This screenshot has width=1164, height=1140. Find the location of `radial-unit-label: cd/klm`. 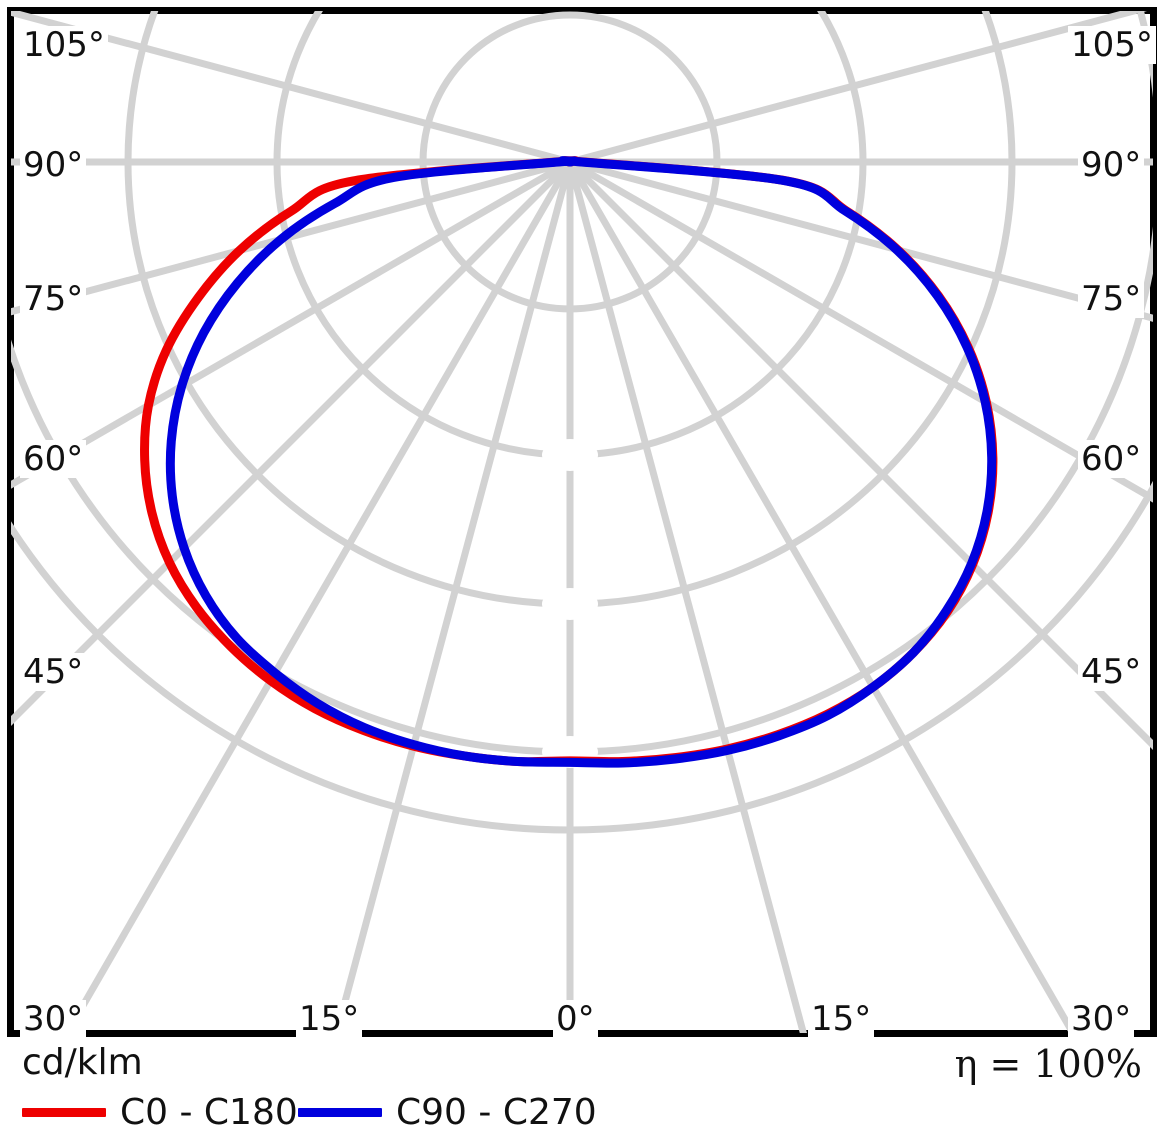

radial-unit-label: cd/klm is located at coordinates (82, 1062).